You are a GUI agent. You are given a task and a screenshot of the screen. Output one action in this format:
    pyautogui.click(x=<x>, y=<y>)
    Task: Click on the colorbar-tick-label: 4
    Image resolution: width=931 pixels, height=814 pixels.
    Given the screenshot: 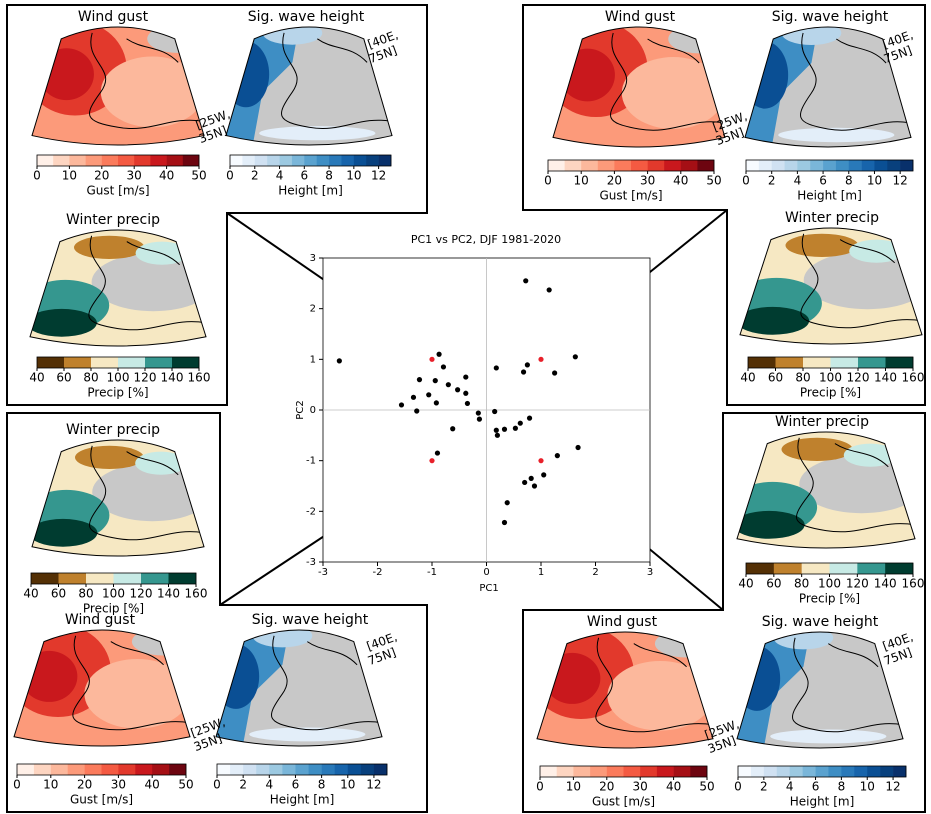 What is the action you would take?
    pyautogui.click(x=280, y=176)
    